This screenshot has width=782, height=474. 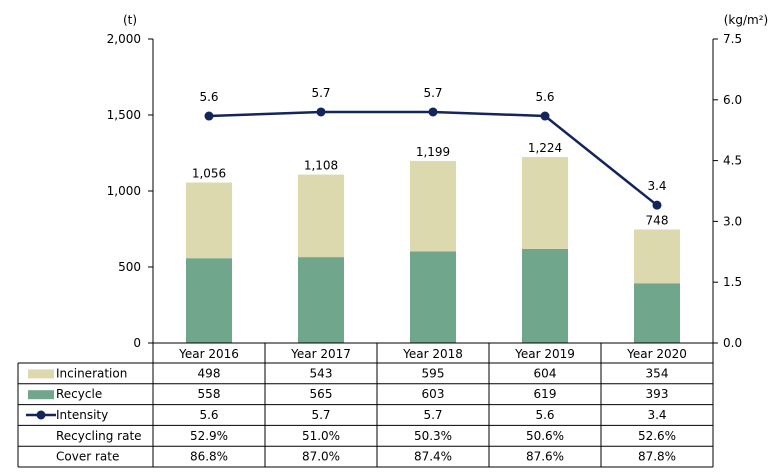 What do you see at coordinates (657, 457) in the screenshot?
I see `table-cell-4-4: 87.8%` at bounding box center [657, 457].